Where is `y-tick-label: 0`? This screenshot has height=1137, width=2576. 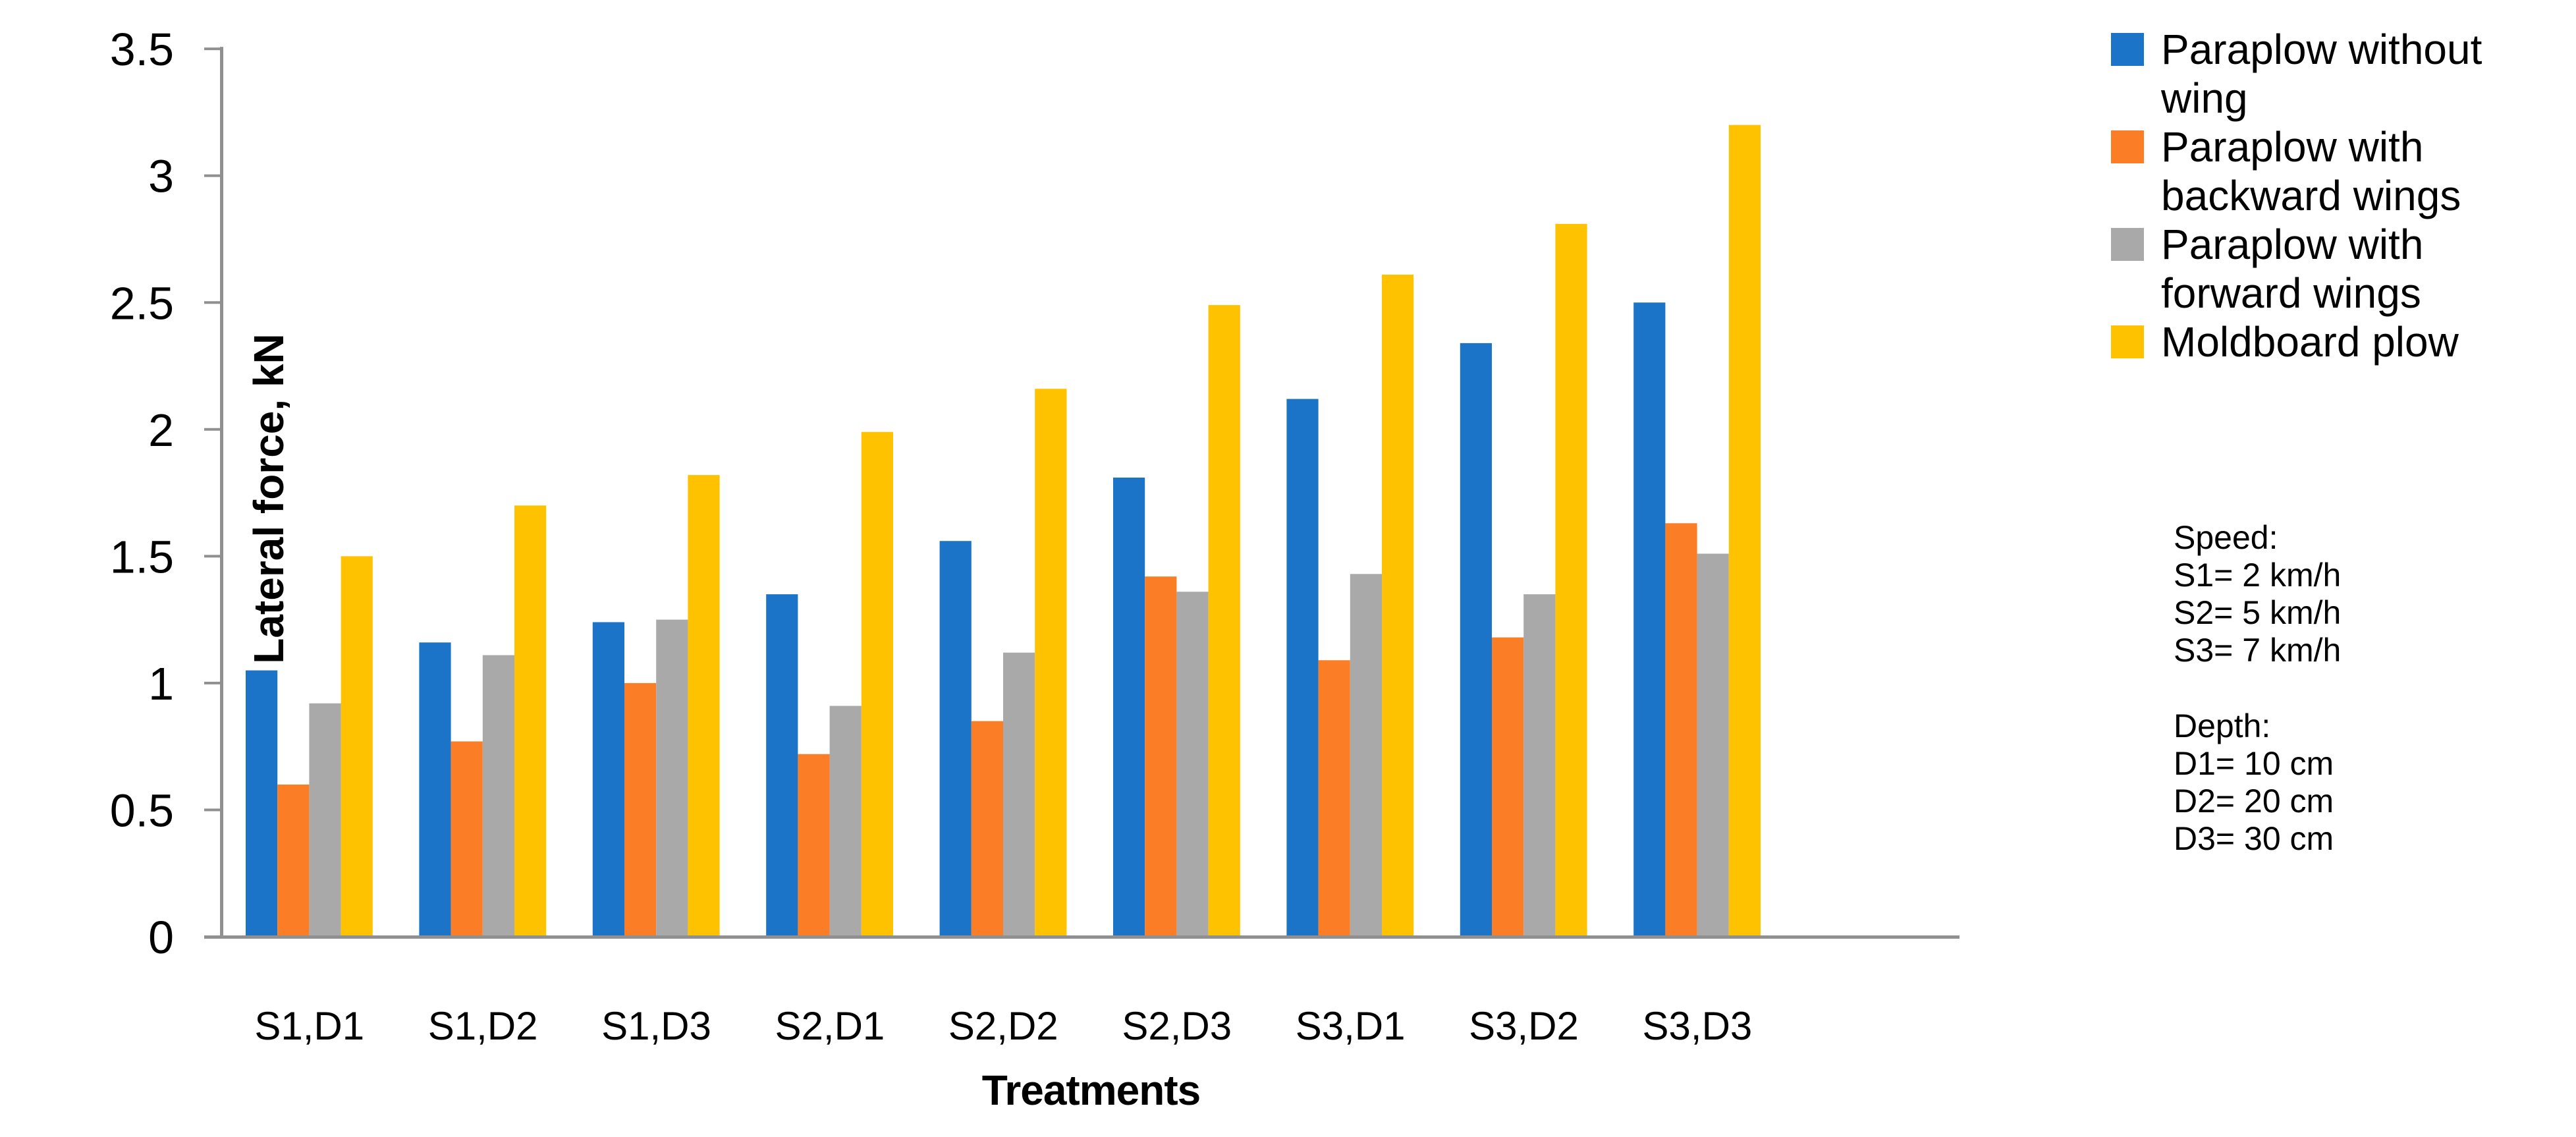
y-tick-label: 0 is located at coordinates (161, 938).